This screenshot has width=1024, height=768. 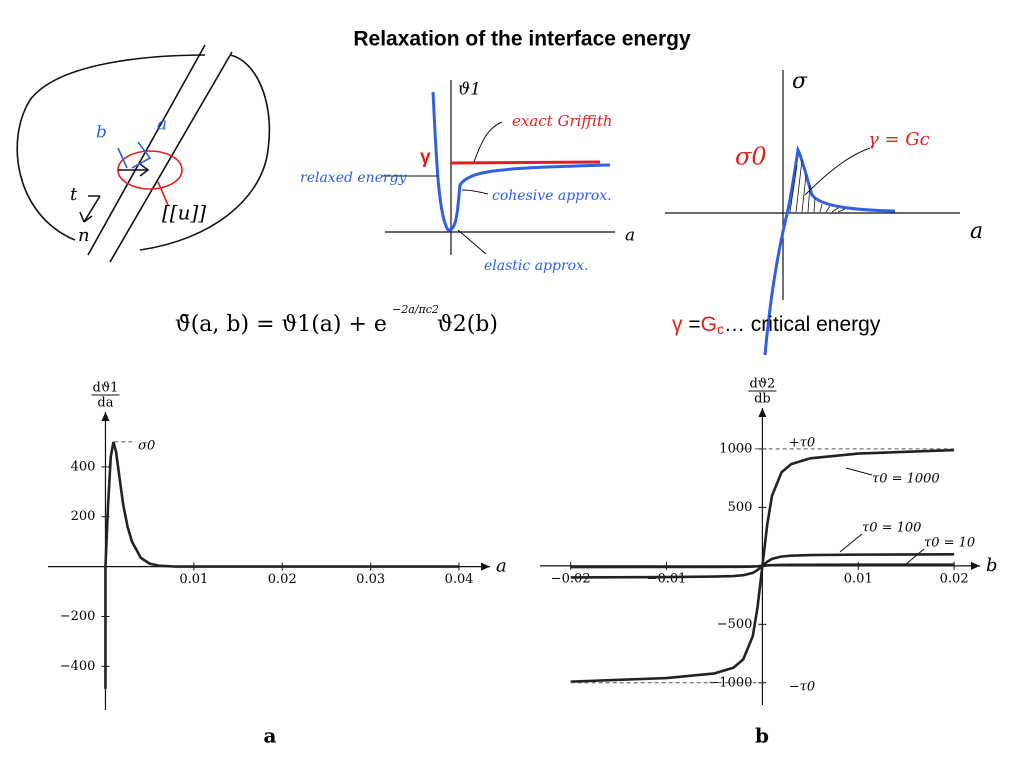 What do you see at coordinates (78, 666) in the screenshot?
I see `y-tick-label: −400` at bounding box center [78, 666].